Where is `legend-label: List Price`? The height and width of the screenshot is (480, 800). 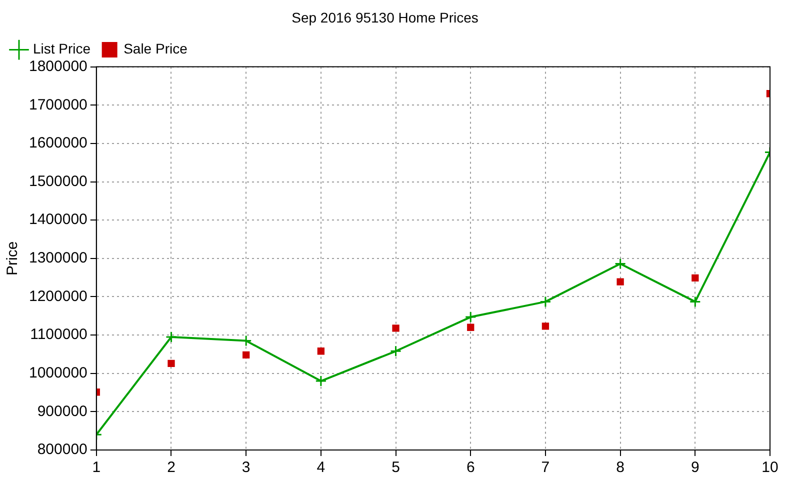 legend-label: List Price is located at coordinates (62, 48).